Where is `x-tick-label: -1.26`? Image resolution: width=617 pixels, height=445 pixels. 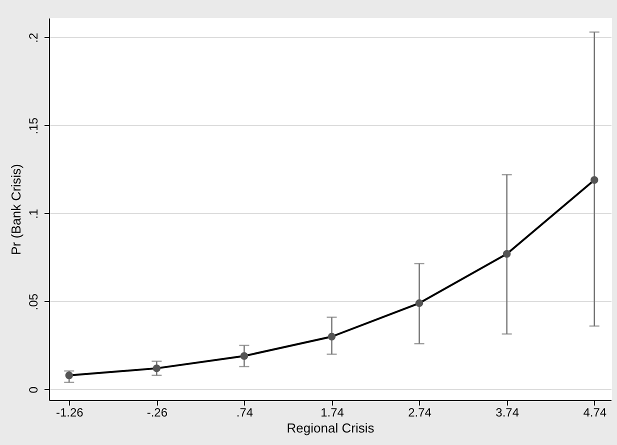 x-tick-label: -1.26 is located at coordinates (70, 413).